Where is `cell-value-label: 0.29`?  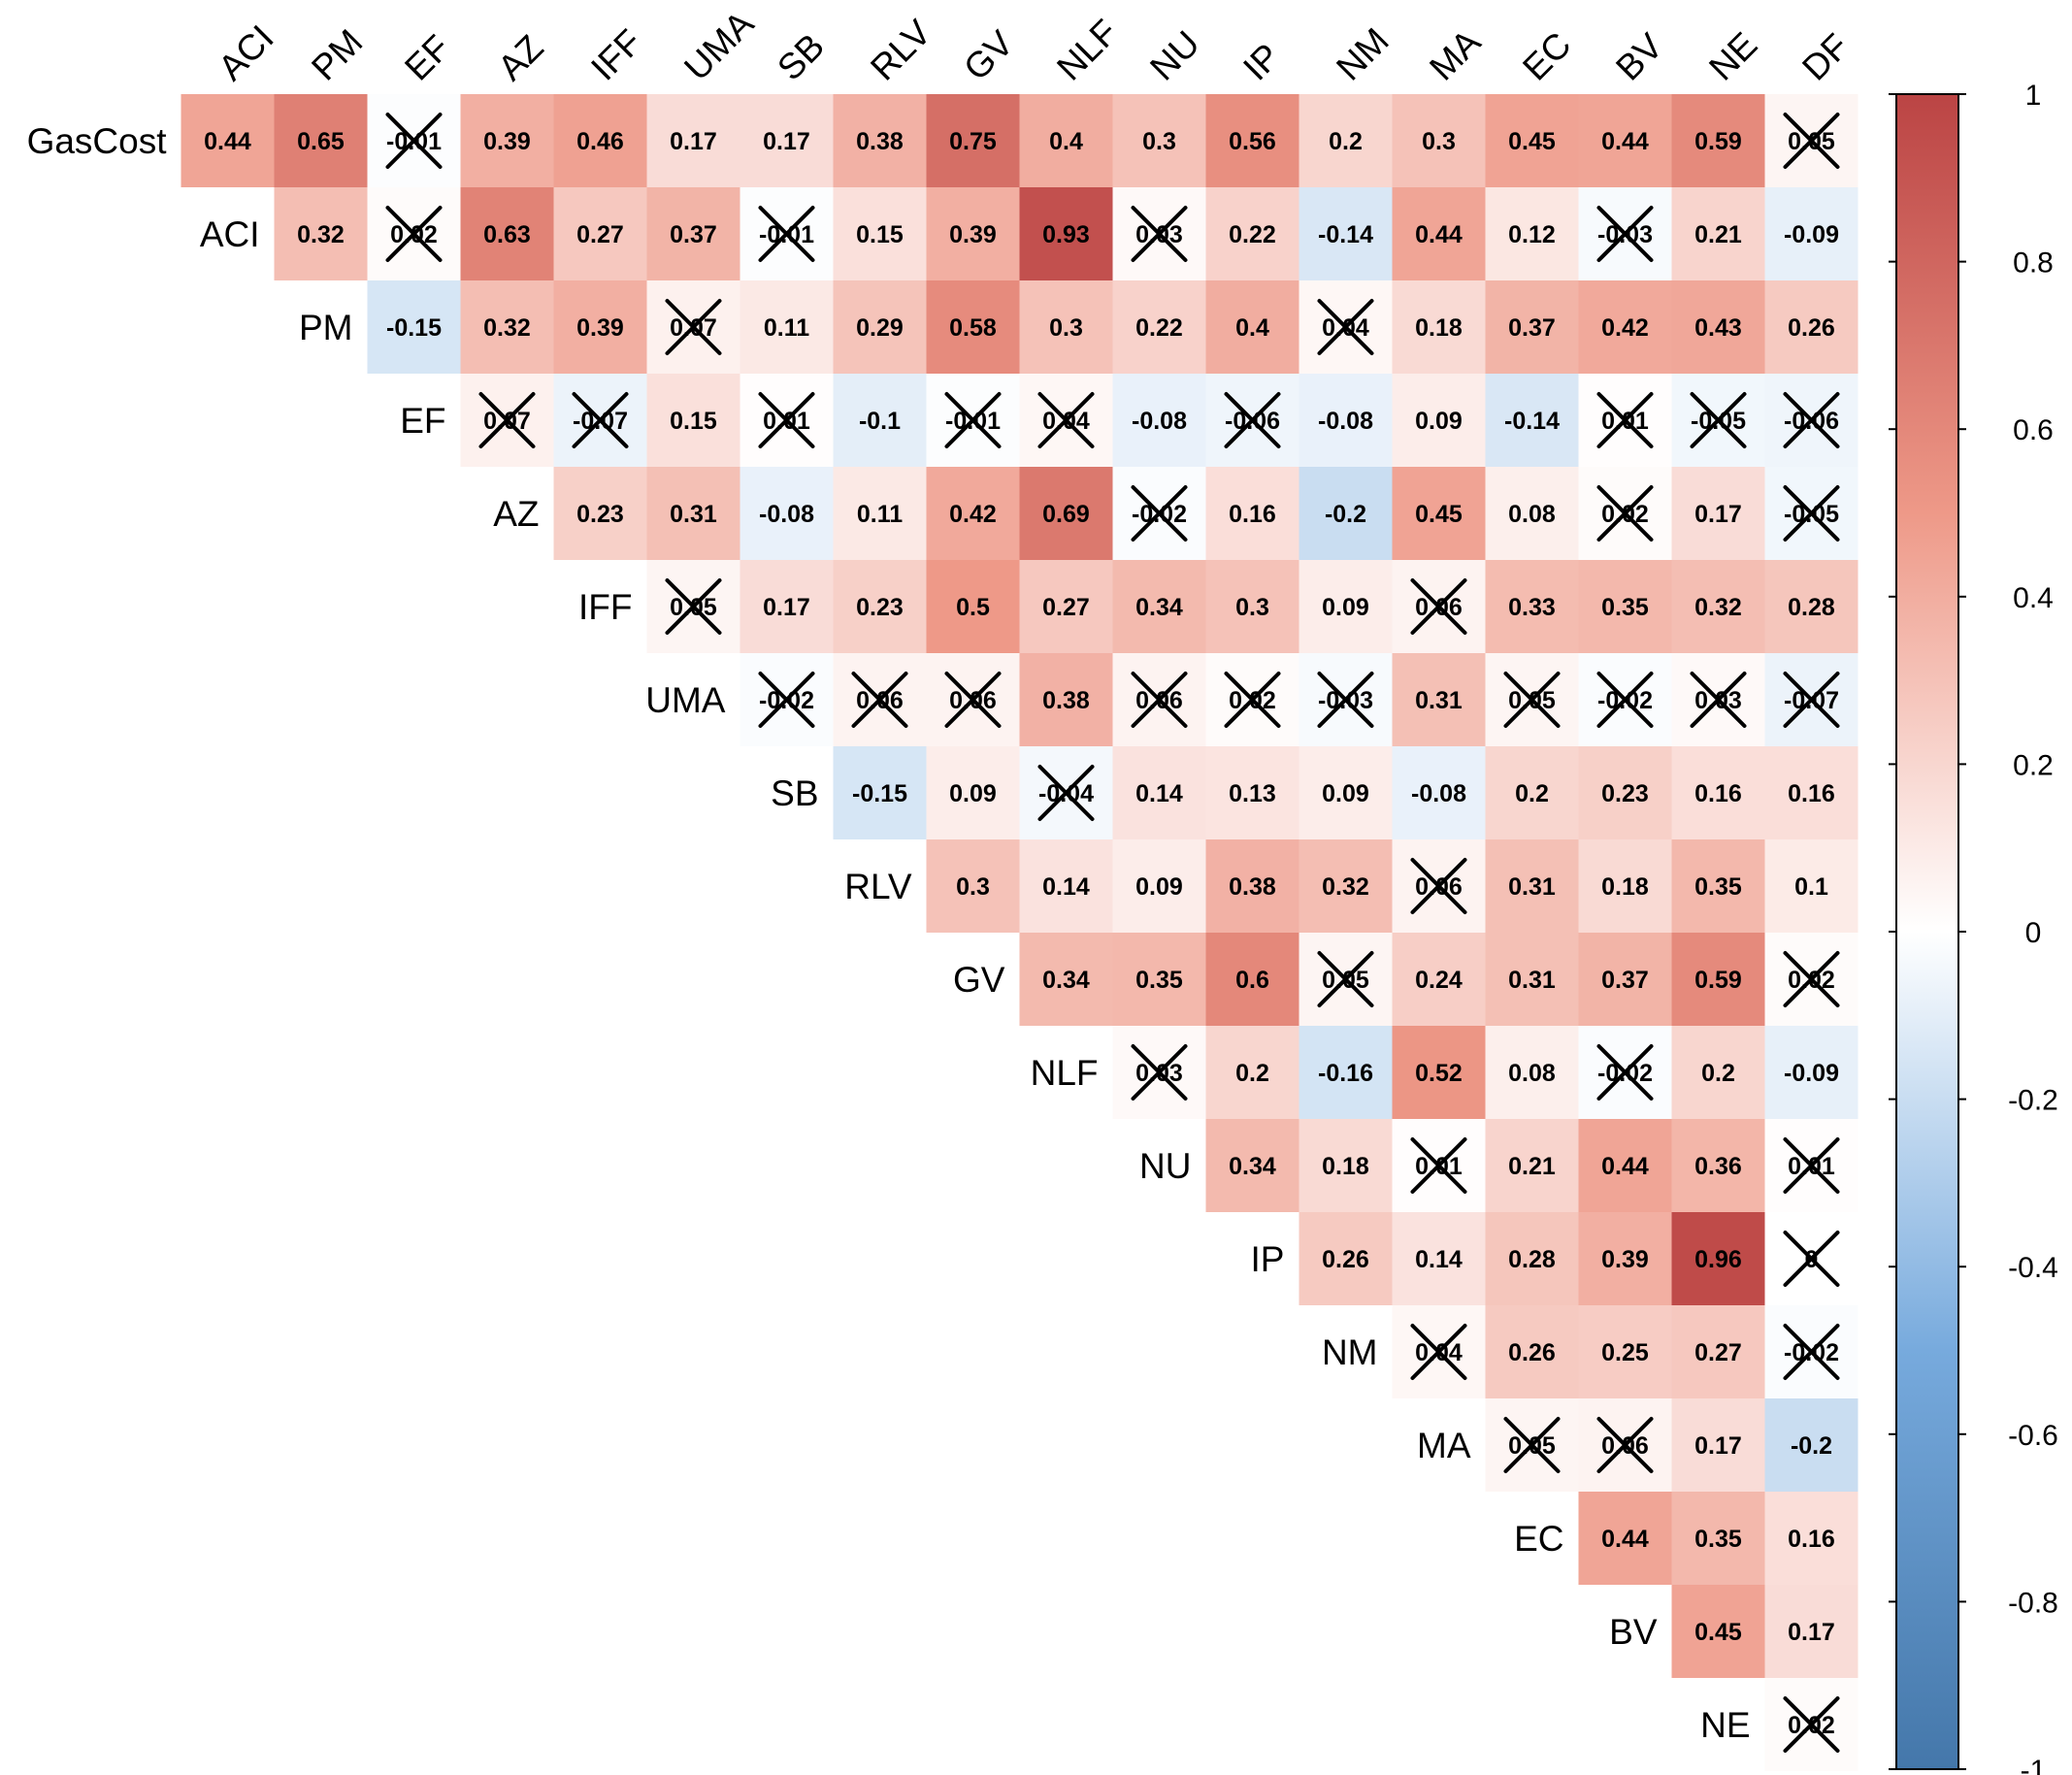
cell-value-label: 0.29 is located at coordinates (880, 328).